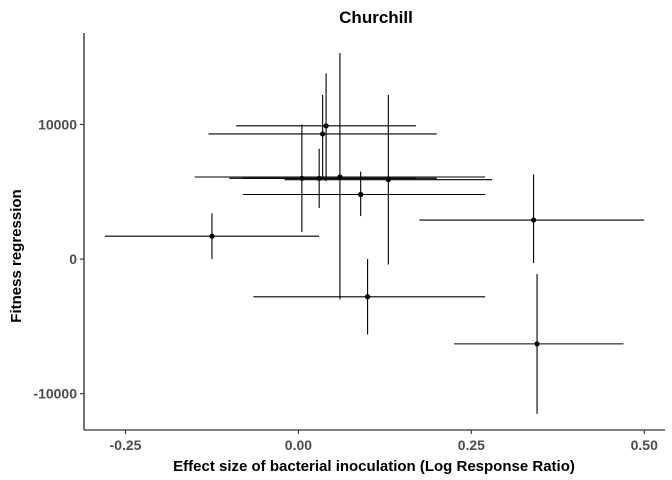  I want to click on x-tick-label: 0.00, so click(298, 445).